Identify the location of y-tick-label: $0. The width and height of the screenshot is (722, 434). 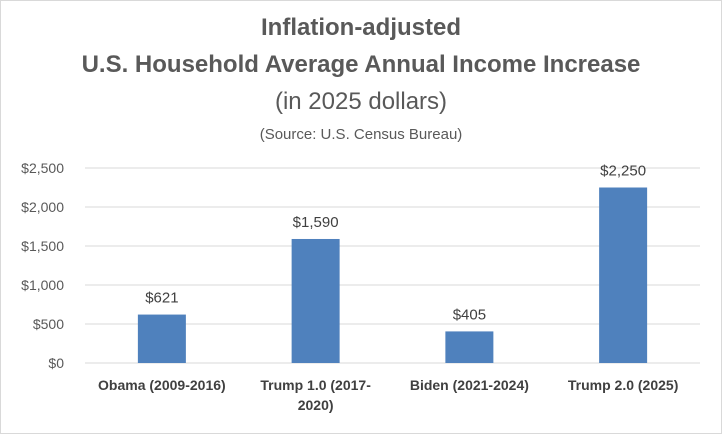
(56, 363).